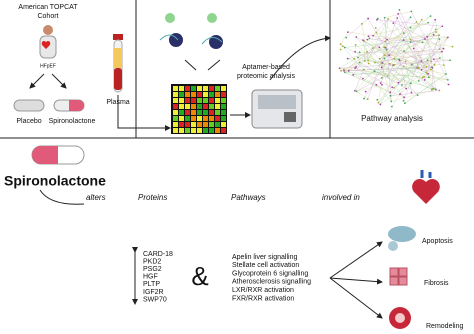  What do you see at coordinates (356, 280) in the screenshot?
I see `fan-arrows` at bounding box center [356, 280].